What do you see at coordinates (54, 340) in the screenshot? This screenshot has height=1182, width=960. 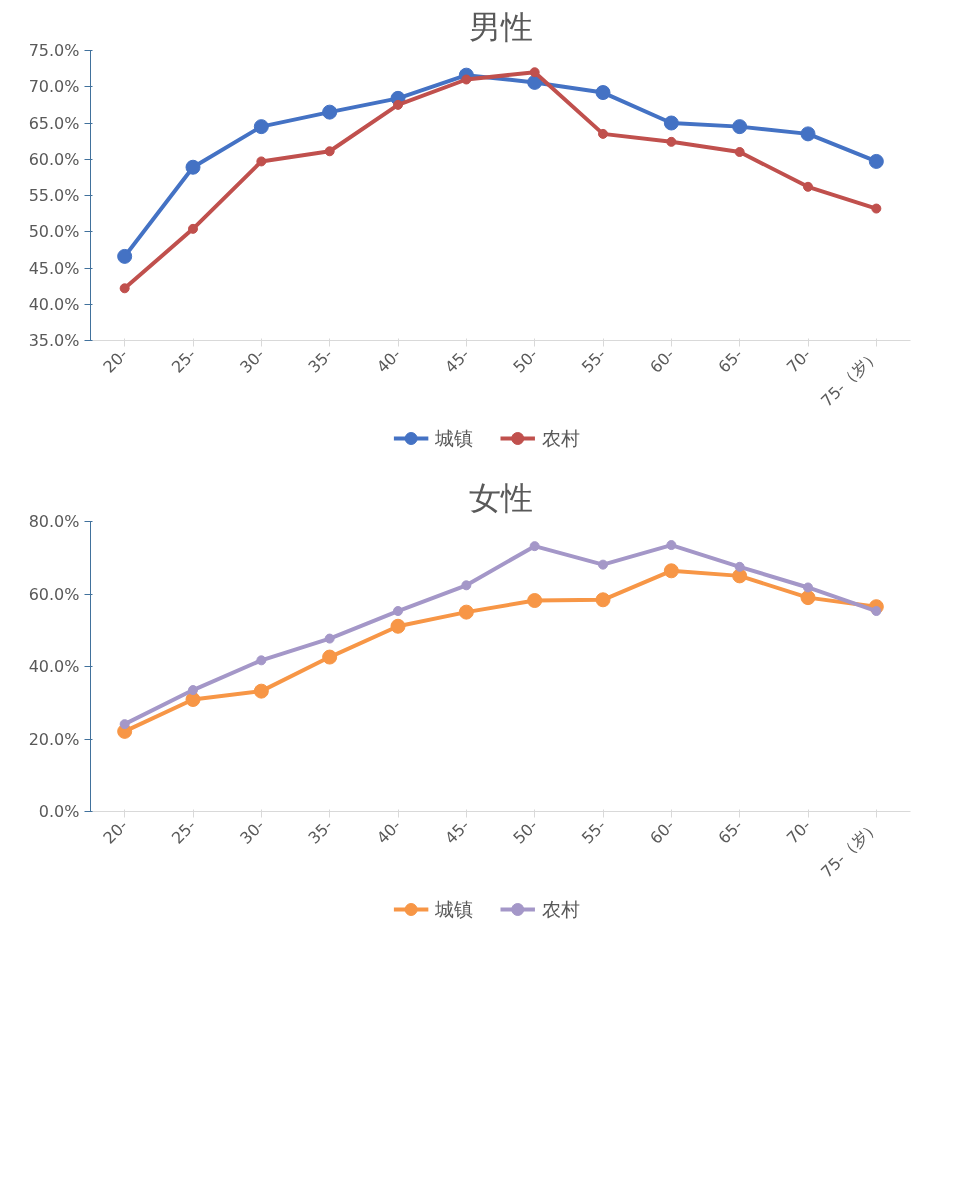 I see `y-tick-label: 35.0%` at bounding box center [54, 340].